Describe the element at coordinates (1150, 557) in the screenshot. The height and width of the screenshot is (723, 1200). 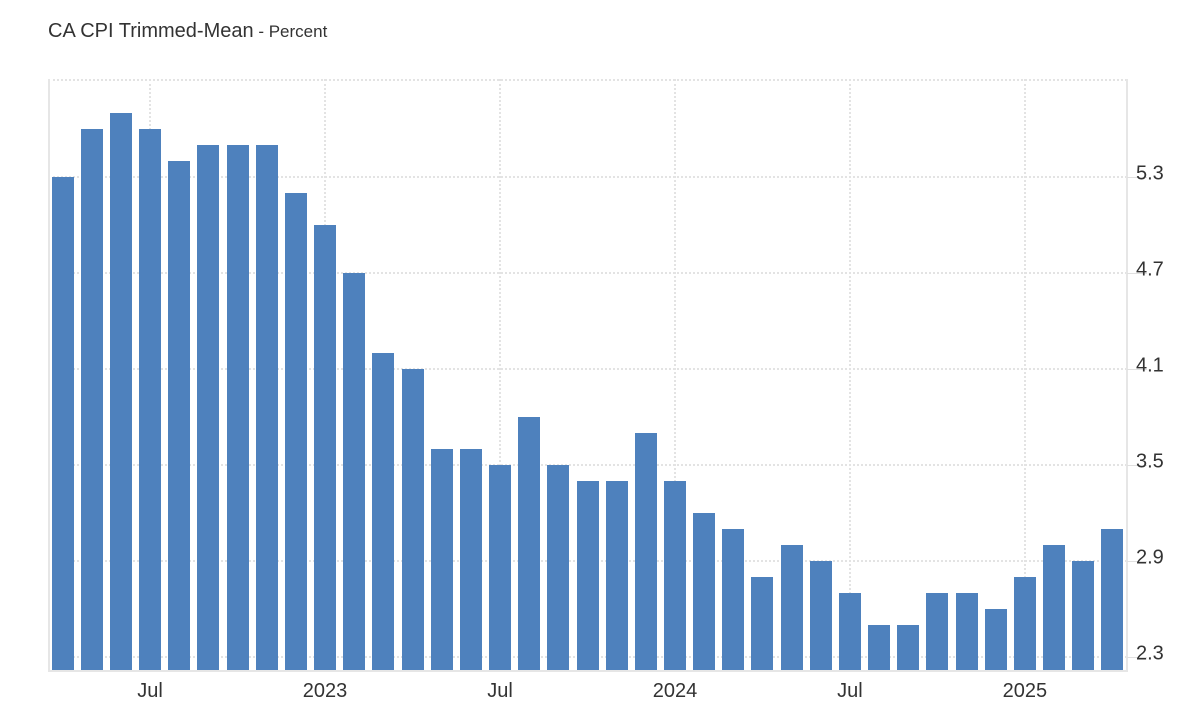
I see `y-tick-label: 2.9` at that location.